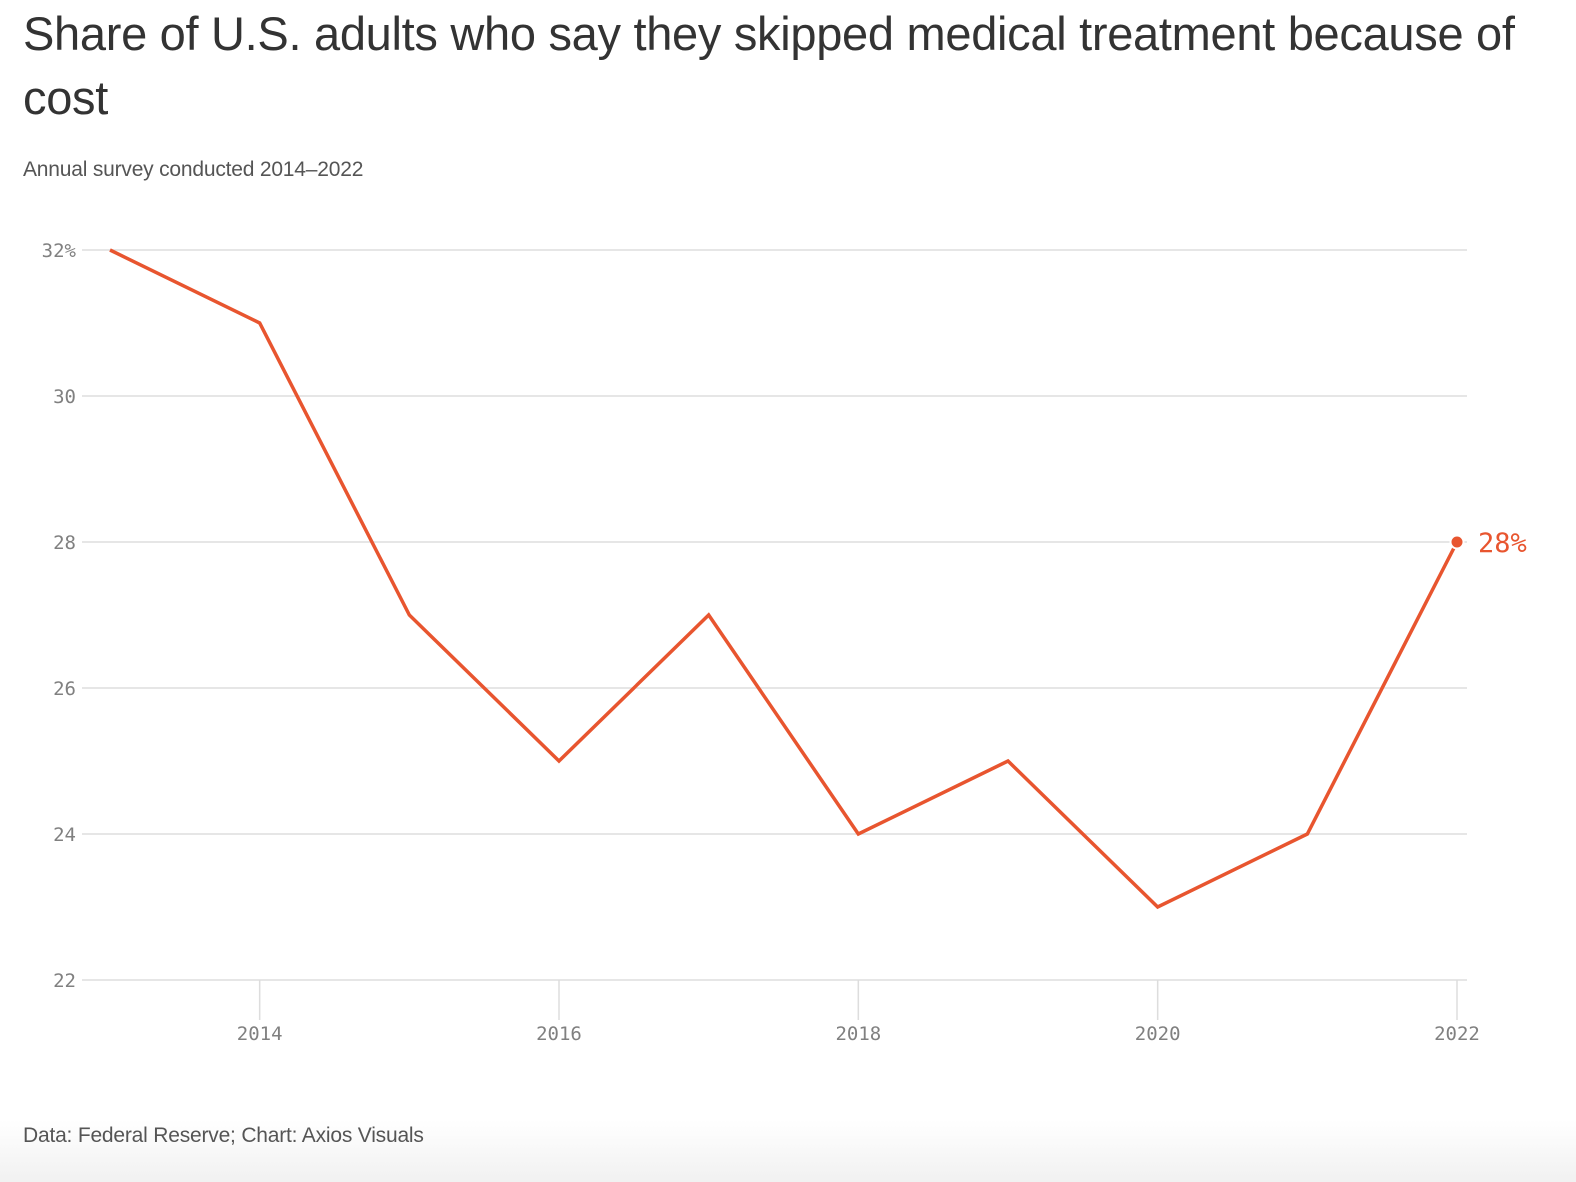 Image resolution: width=1576 pixels, height=1182 pixels. What do you see at coordinates (64, 835) in the screenshot?
I see `y-tick-label: 24` at bounding box center [64, 835].